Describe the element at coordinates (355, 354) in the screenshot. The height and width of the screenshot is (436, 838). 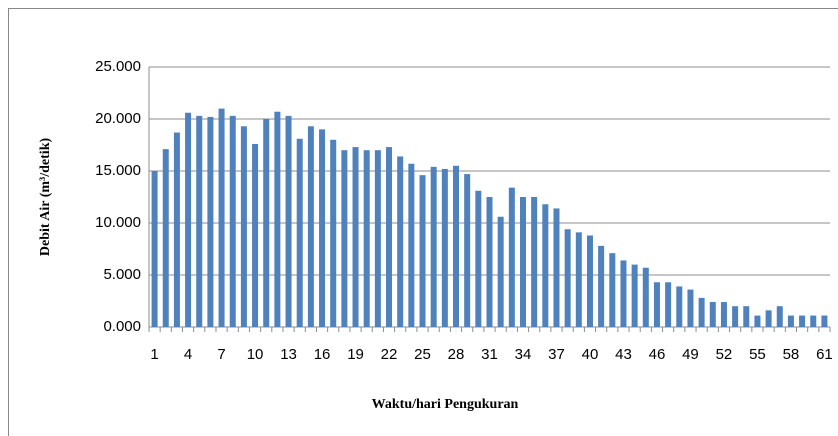
I see `x-tick-label: 19` at that location.